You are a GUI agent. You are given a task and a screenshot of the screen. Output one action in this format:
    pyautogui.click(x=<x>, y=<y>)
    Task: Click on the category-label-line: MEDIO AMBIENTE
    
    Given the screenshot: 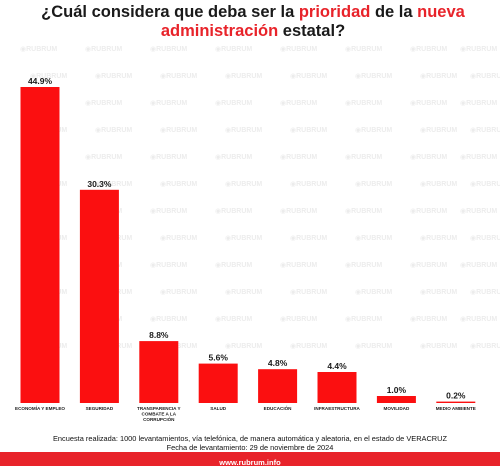 What is the action you would take?
    pyautogui.click(x=456, y=408)
    